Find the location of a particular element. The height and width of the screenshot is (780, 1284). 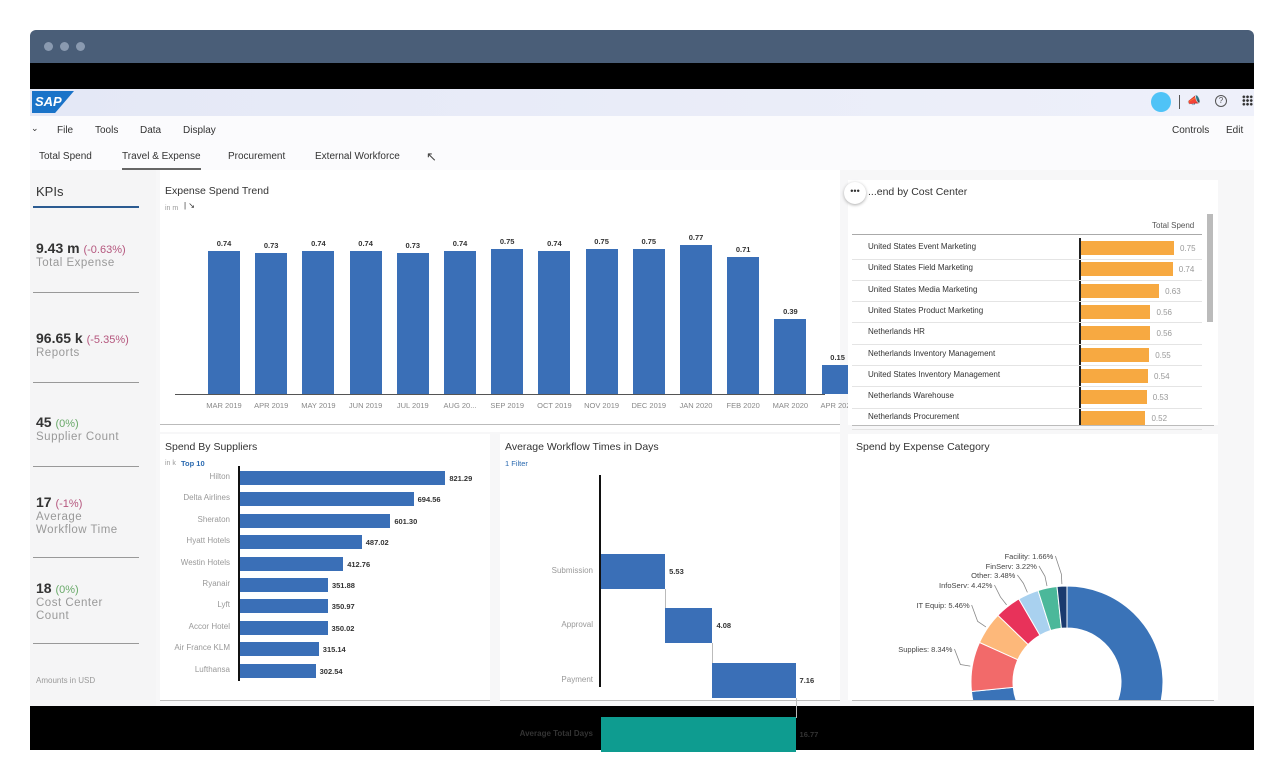

cost-center-name: Netherlands Procurement is located at coordinates (914, 417).